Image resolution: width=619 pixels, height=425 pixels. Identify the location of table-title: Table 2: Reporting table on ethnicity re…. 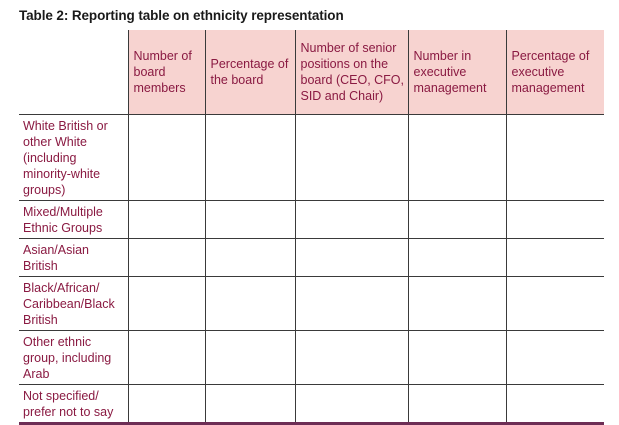
(181, 15).